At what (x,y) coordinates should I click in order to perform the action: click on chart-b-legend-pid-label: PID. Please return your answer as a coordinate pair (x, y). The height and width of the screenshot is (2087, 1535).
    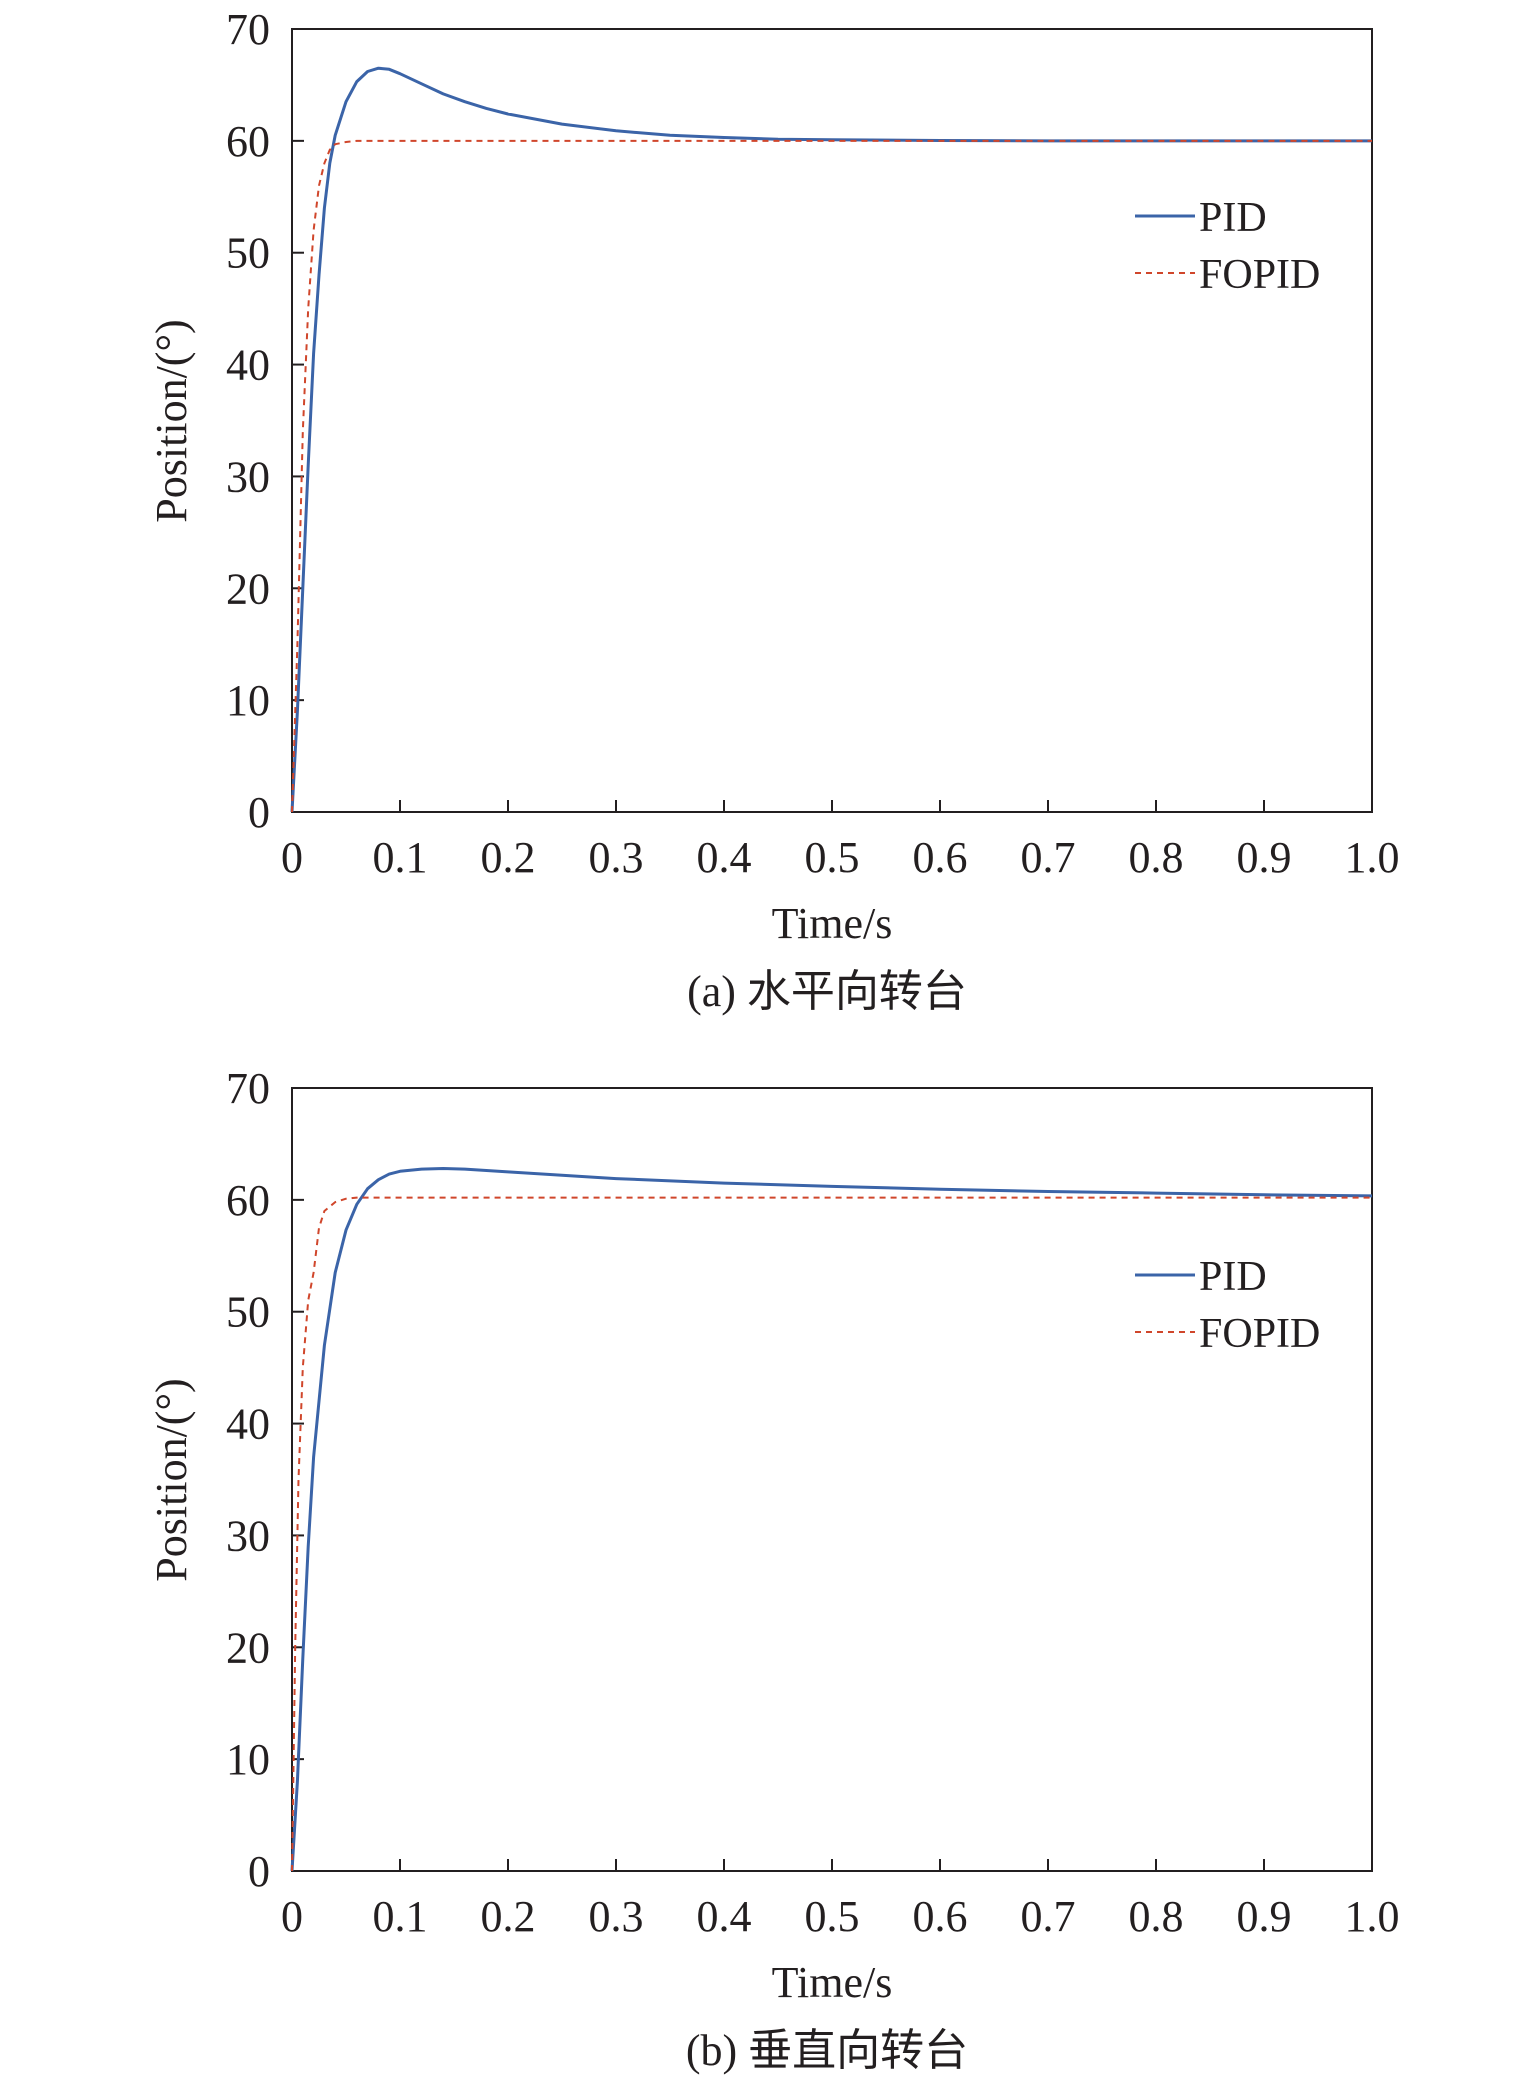
    Looking at the image, I should click on (1233, 1277).